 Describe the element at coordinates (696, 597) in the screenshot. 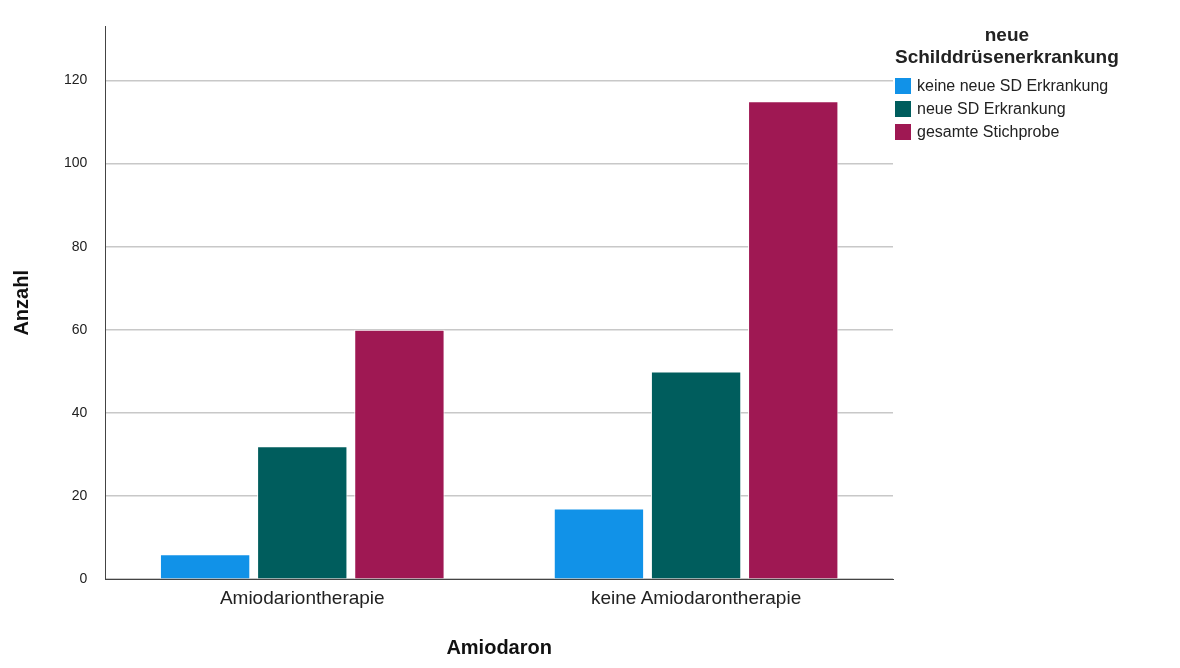

I see `x-tick-label: keine Amiodarontherapie` at that location.